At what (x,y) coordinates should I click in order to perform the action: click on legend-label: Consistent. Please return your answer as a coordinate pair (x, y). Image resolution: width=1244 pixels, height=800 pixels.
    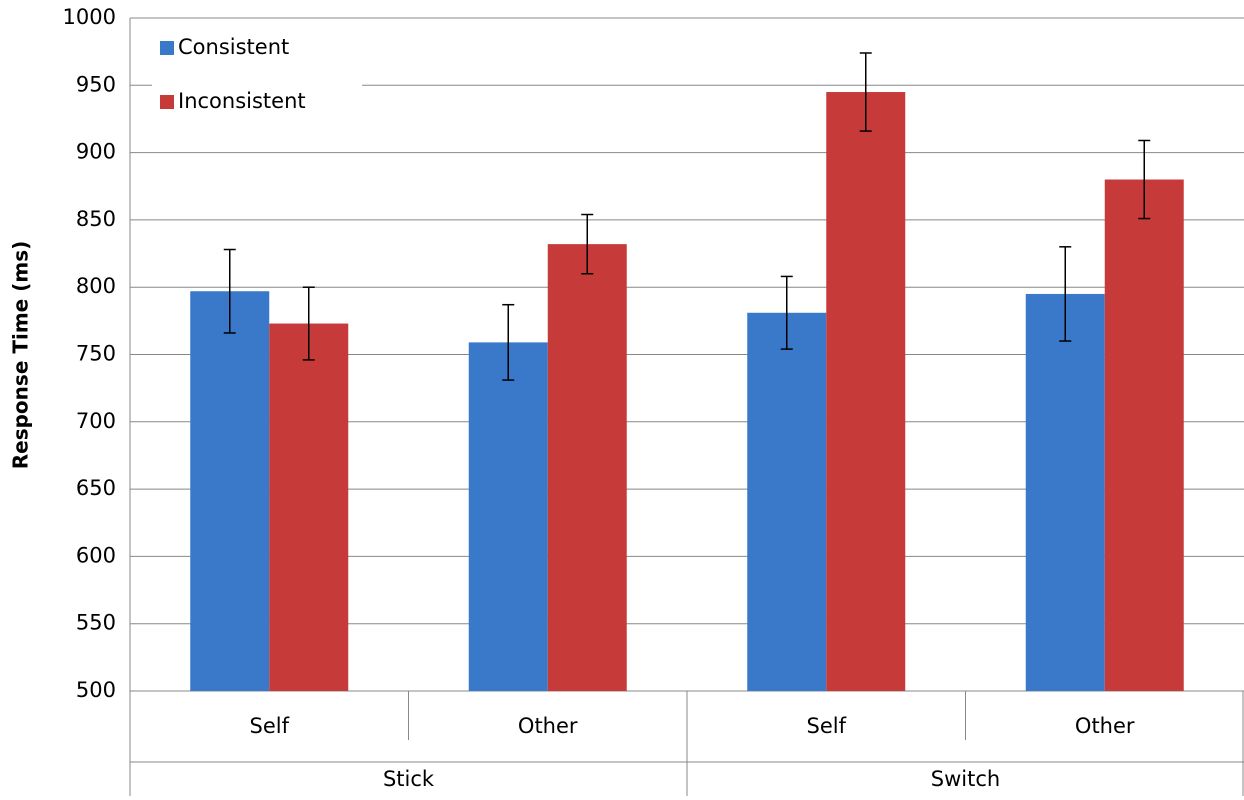
    Looking at the image, I should click on (233, 47).